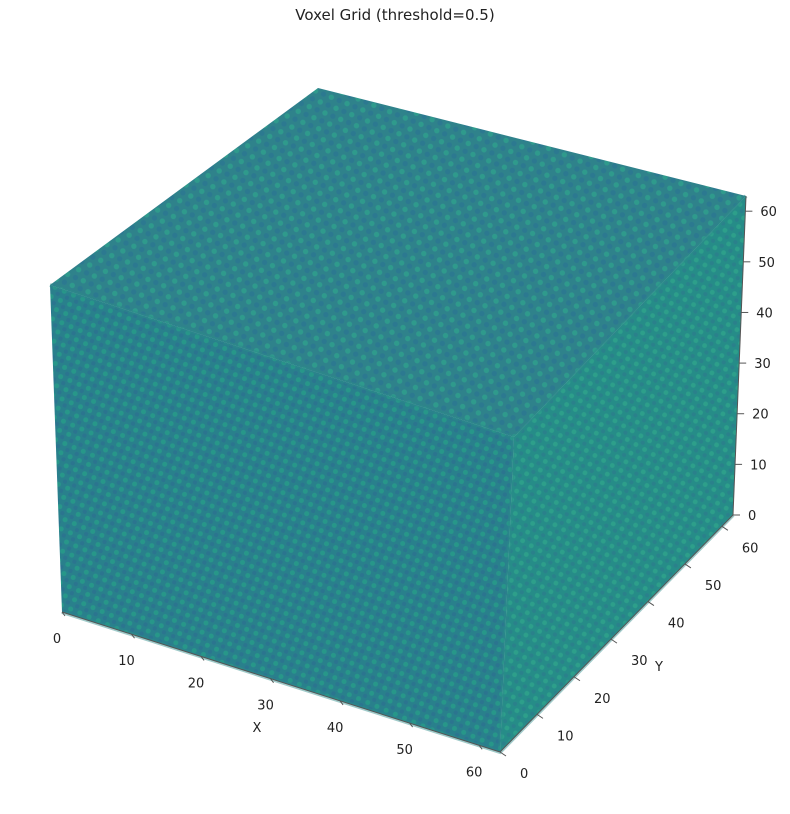 The image size is (790, 814). Describe the element at coordinates (395, 15) in the screenshot. I see `chart-title: Voxel Grid (threshold=0.5)` at that location.